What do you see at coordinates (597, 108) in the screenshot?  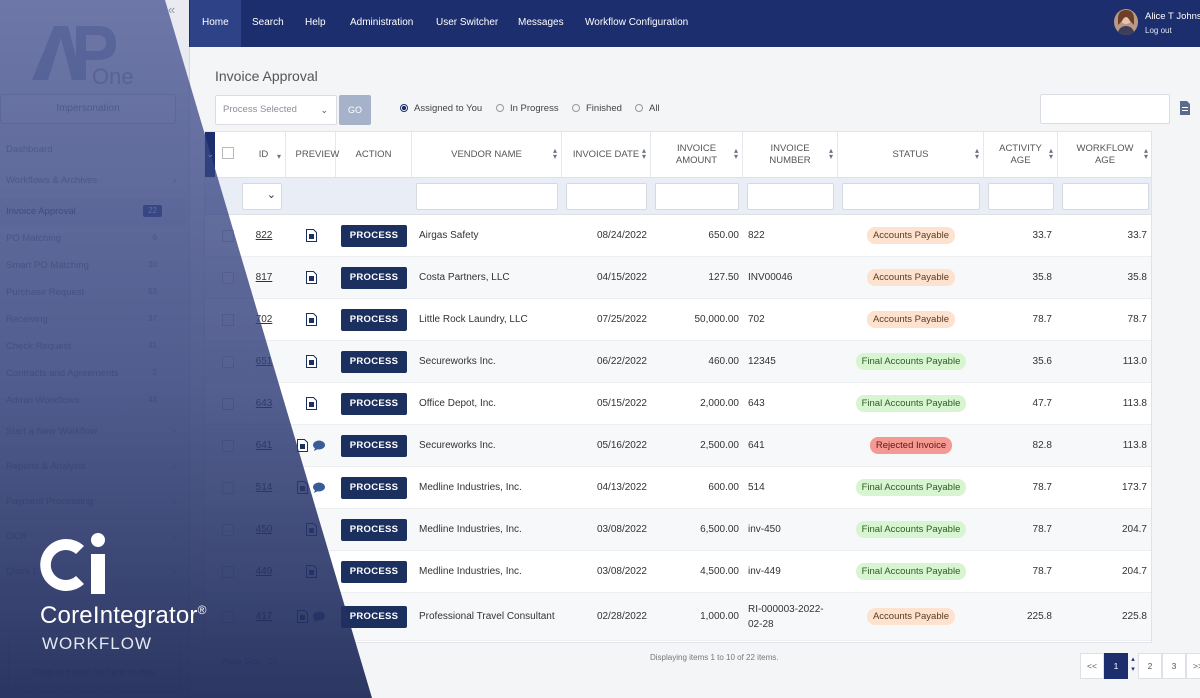 I see `radio-finished: Finished` at bounding box center [597, 108].